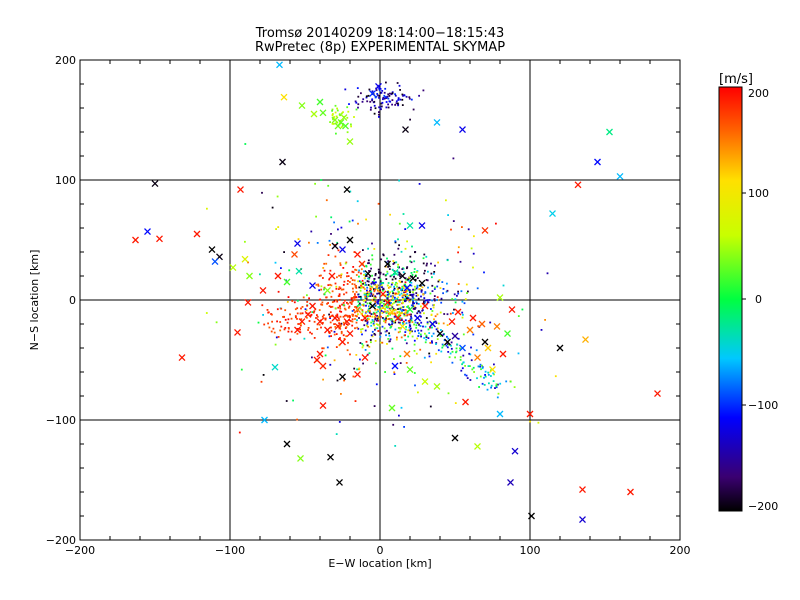 The image size is (800, 600). What do you see at coordinates (763, 405) in the screenshot?
I see `colorbar-tick-label: −100` at bounding box center [763, 405].